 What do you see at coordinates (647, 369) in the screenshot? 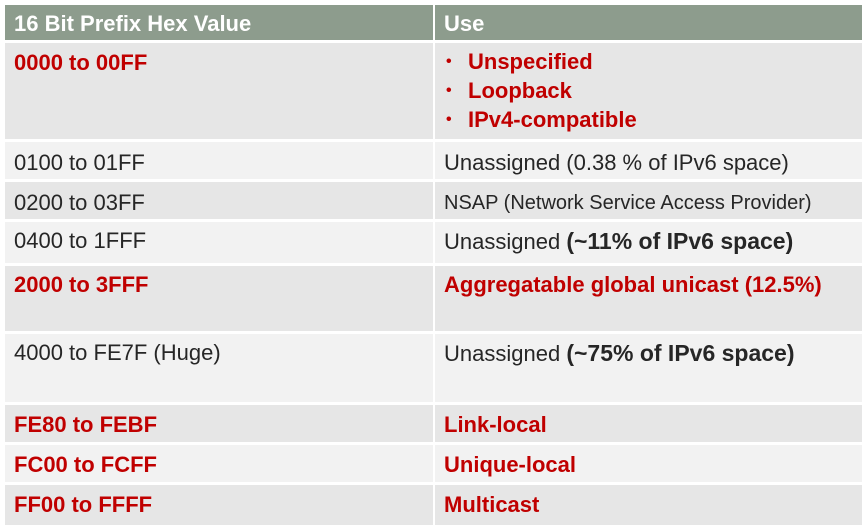
I see `use-cell: Unassigned (~75% of IPv6 space)` at bounding box center [647, 369].